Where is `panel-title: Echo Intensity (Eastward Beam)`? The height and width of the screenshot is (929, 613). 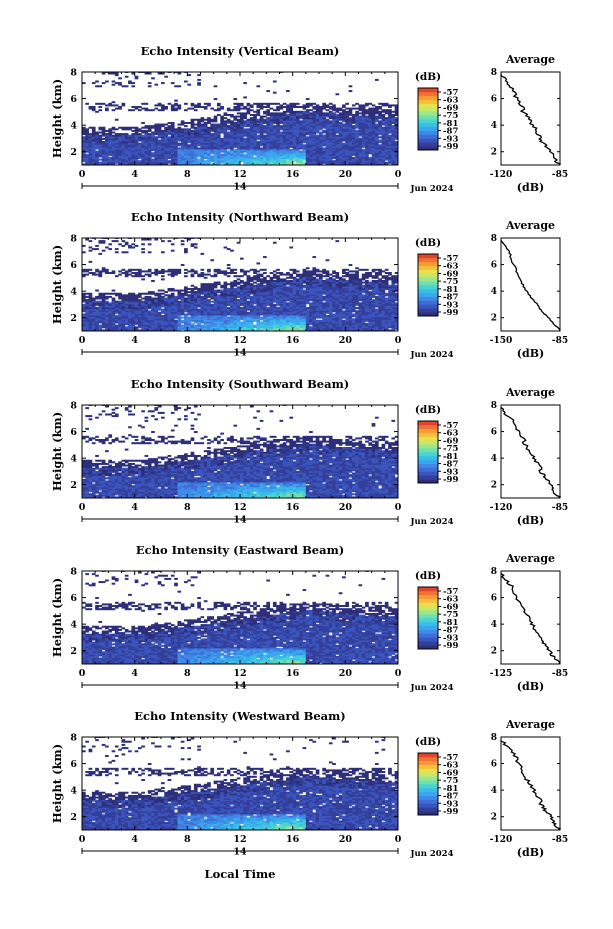 panel-title: Echo Intensity (Eastward Beam) is located at coordinates (240, 550).